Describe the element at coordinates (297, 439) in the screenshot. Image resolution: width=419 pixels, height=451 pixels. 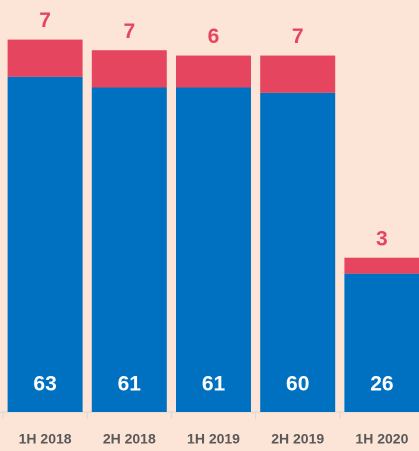
I see `x-tick-label: 2H 2019` at that location.